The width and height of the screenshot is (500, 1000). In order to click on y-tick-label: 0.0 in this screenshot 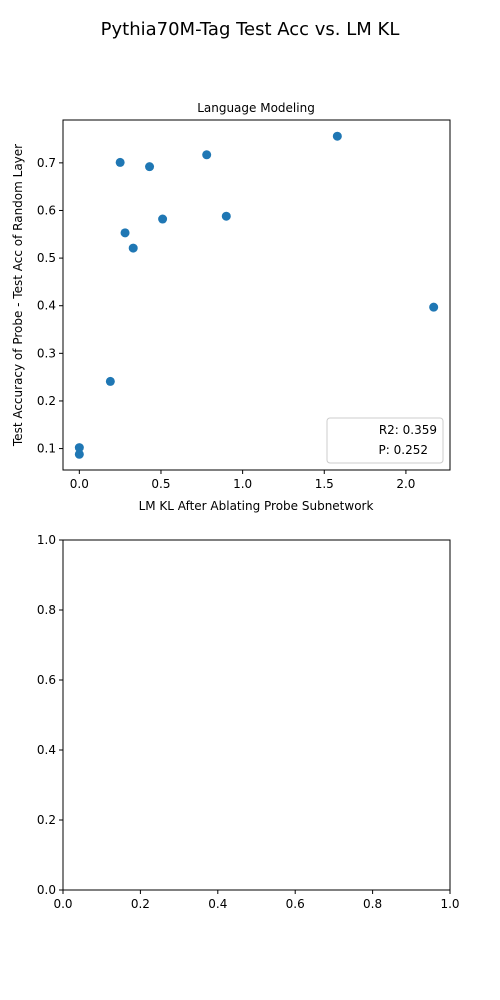, I will do `click(46, 890)`.